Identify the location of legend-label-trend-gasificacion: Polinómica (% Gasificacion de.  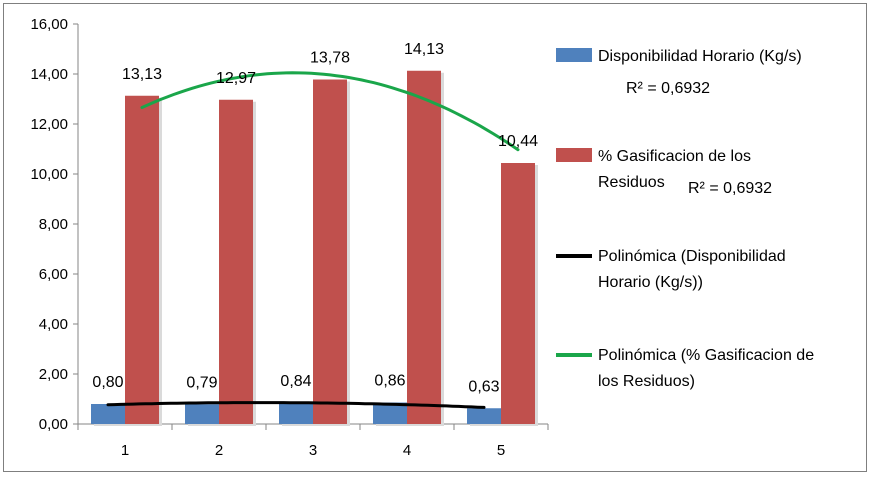
(706, 355).